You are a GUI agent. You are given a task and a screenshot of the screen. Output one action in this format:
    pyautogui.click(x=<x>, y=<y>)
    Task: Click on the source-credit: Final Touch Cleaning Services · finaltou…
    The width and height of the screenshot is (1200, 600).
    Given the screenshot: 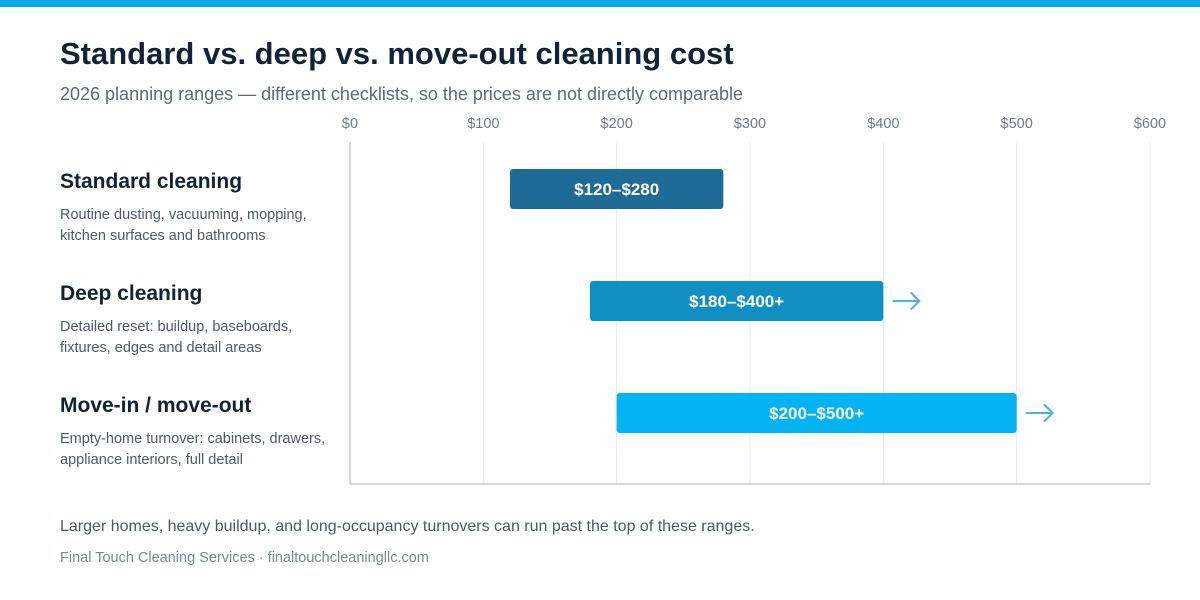 What is the action you would take?
    pyautogui.click(x=244, y=558)
    